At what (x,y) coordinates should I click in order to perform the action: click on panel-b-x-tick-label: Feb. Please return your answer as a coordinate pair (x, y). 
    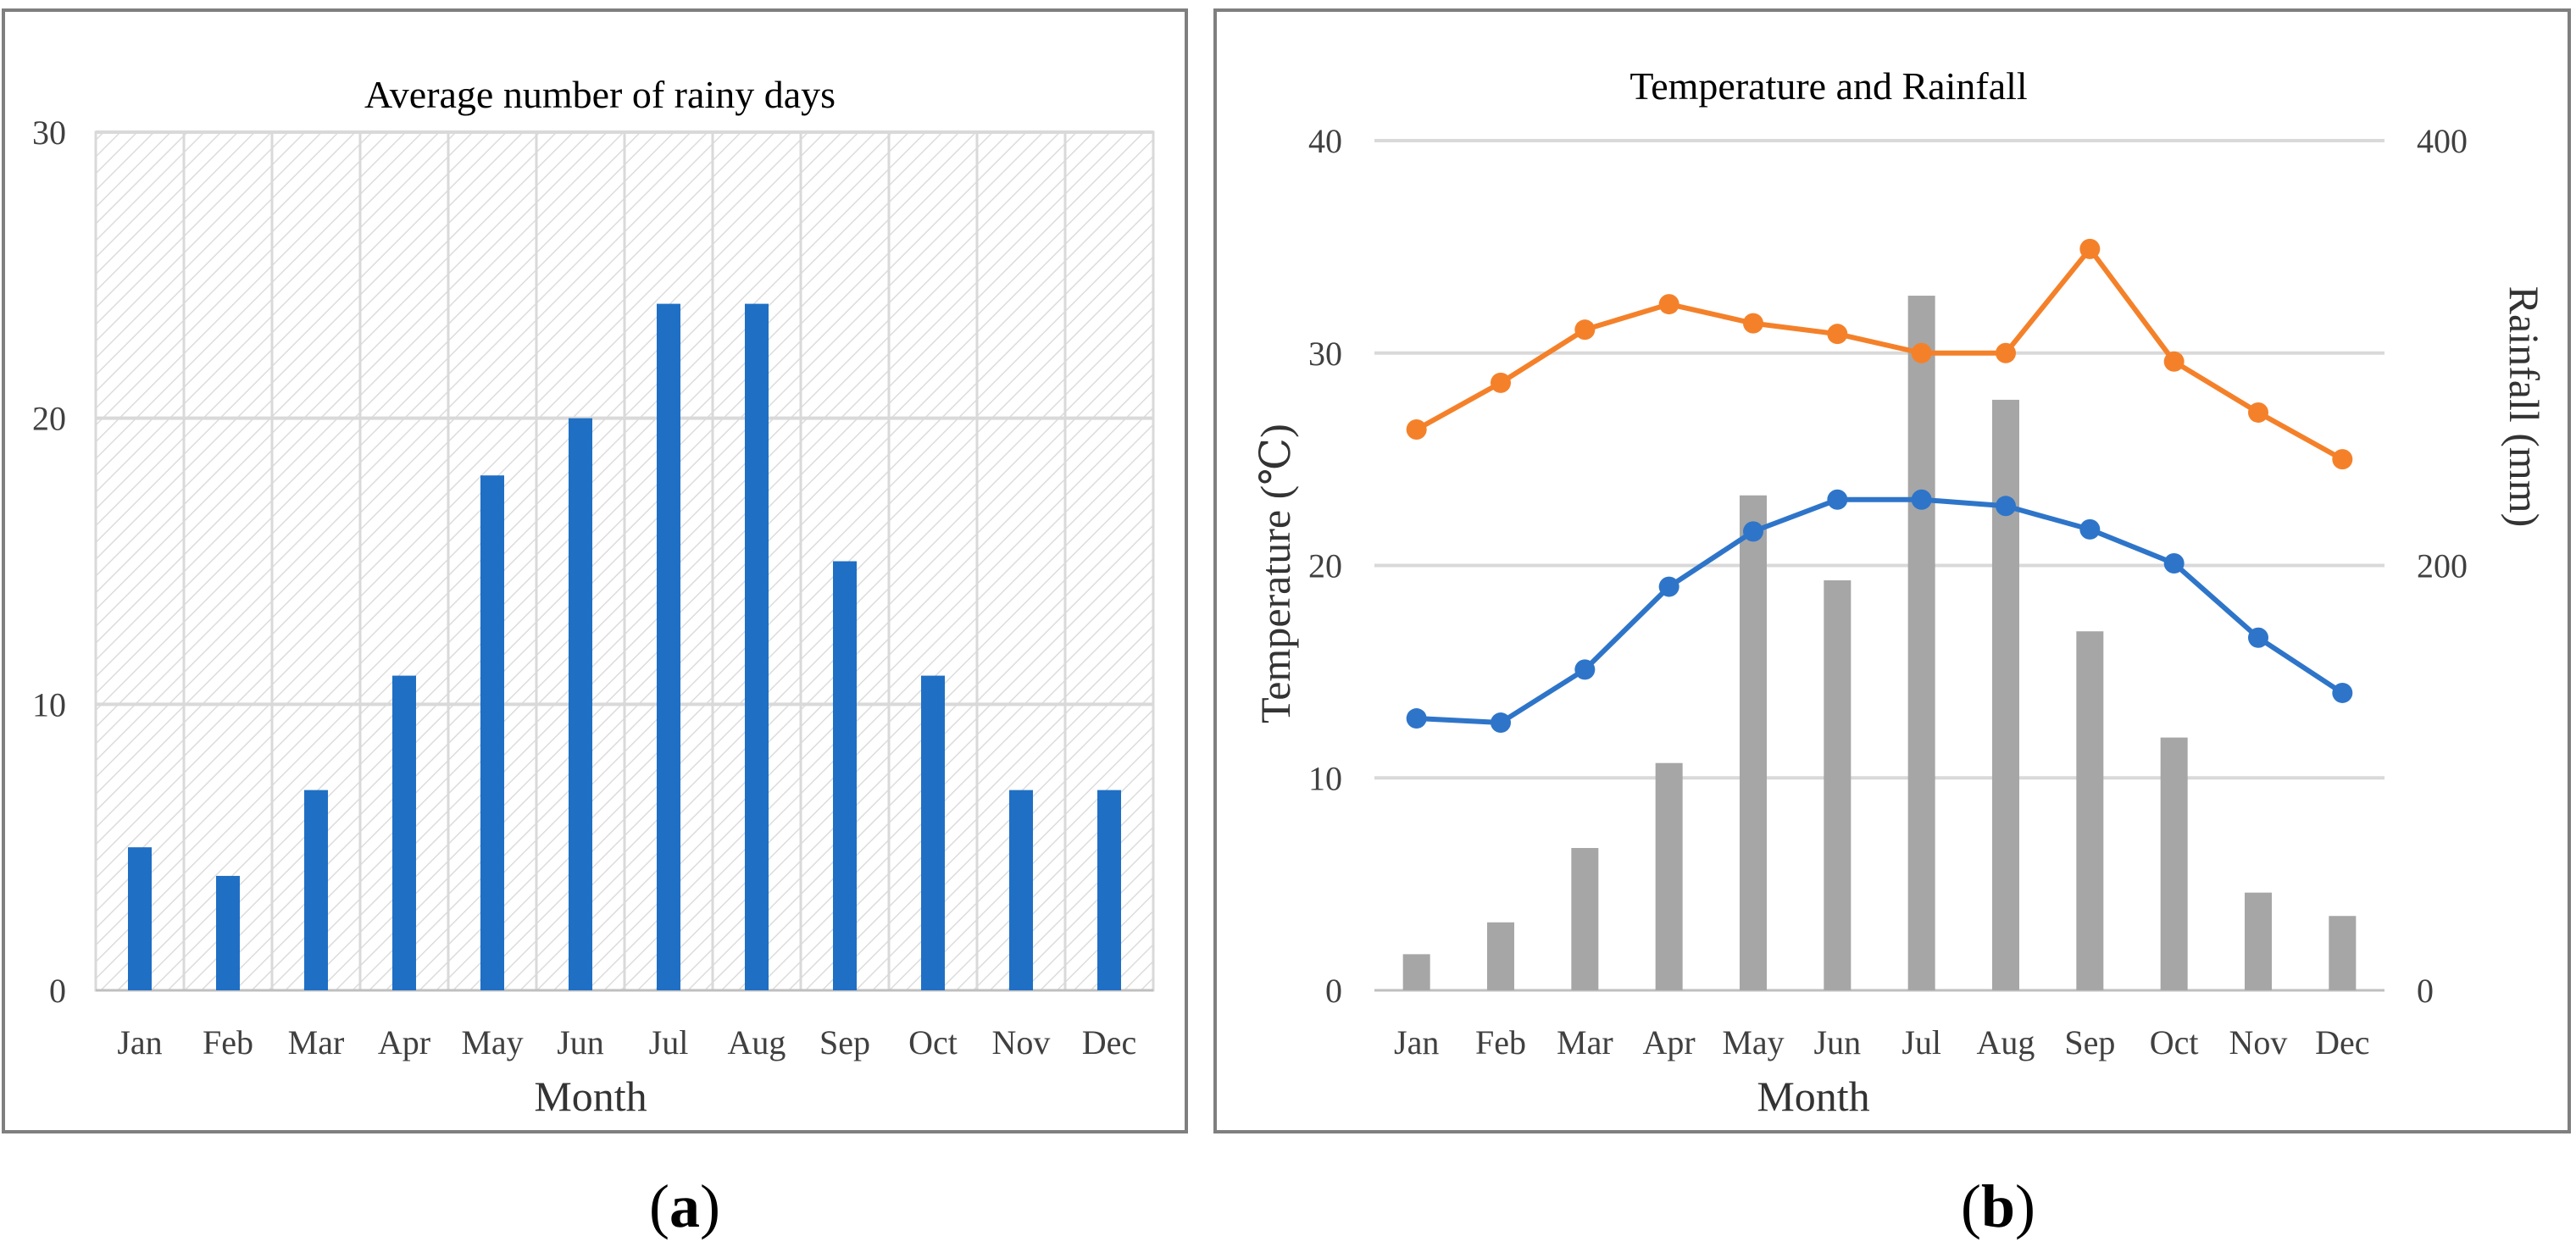
    Looking at the image, I should click on (1500, 1042).